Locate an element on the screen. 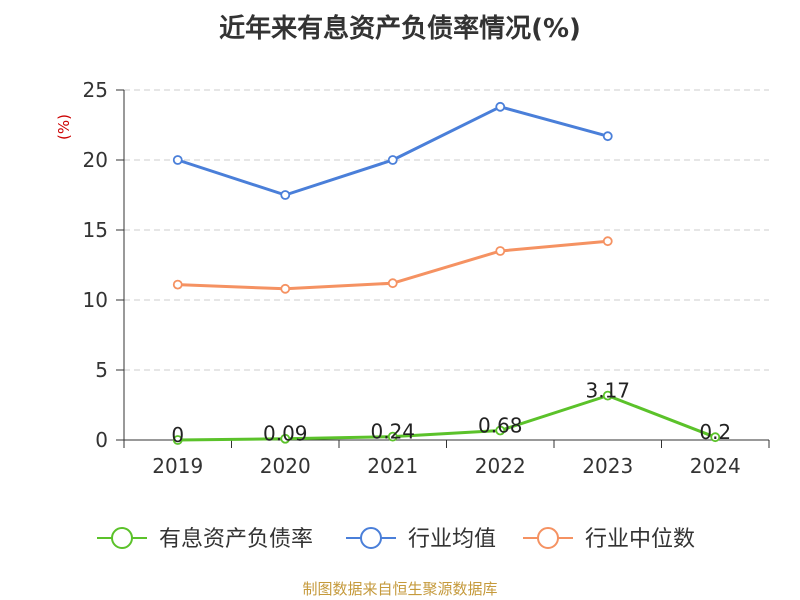 The height and width of the screenshot is (600, 800). legend-label: 有息资产负债率 is located at coordinates (236, 539).